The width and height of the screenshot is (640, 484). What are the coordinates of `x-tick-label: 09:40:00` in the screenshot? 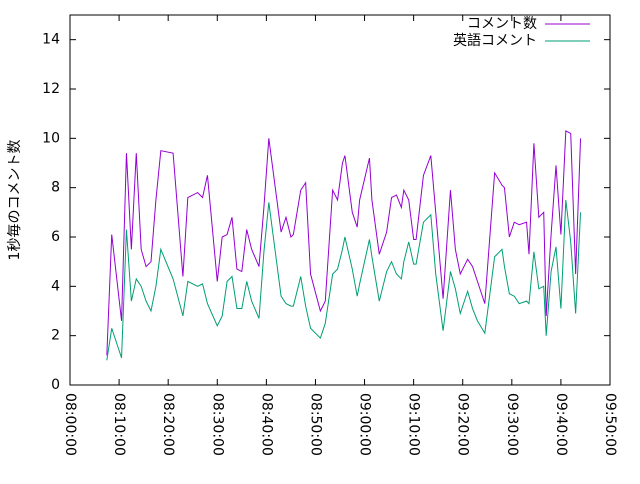 It's located at (561, 424).